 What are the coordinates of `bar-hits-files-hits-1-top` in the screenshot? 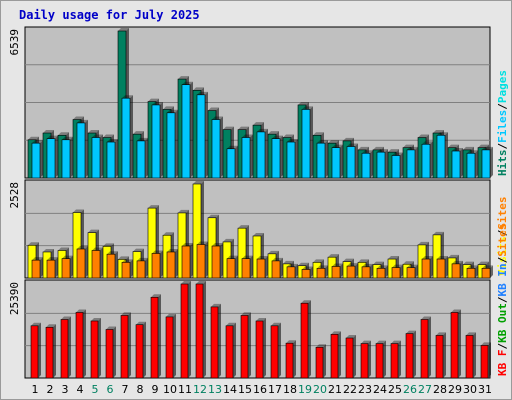 It's located at (33, 138).